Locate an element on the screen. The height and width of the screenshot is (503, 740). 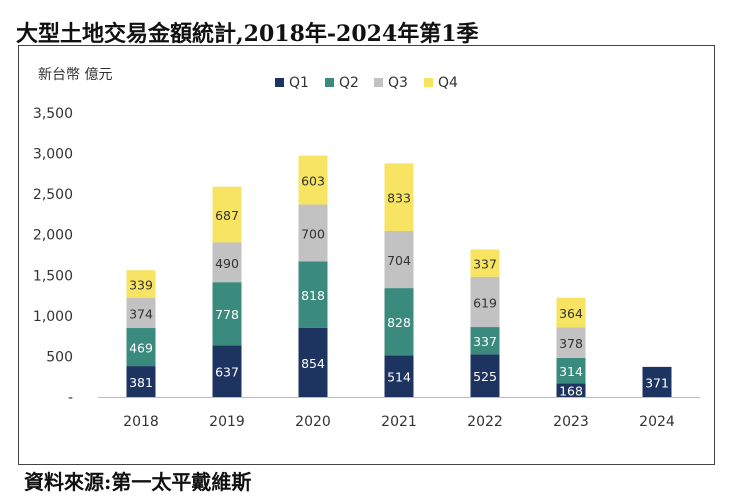
legend-swatch-q2 is located at coordinates (329, 82).